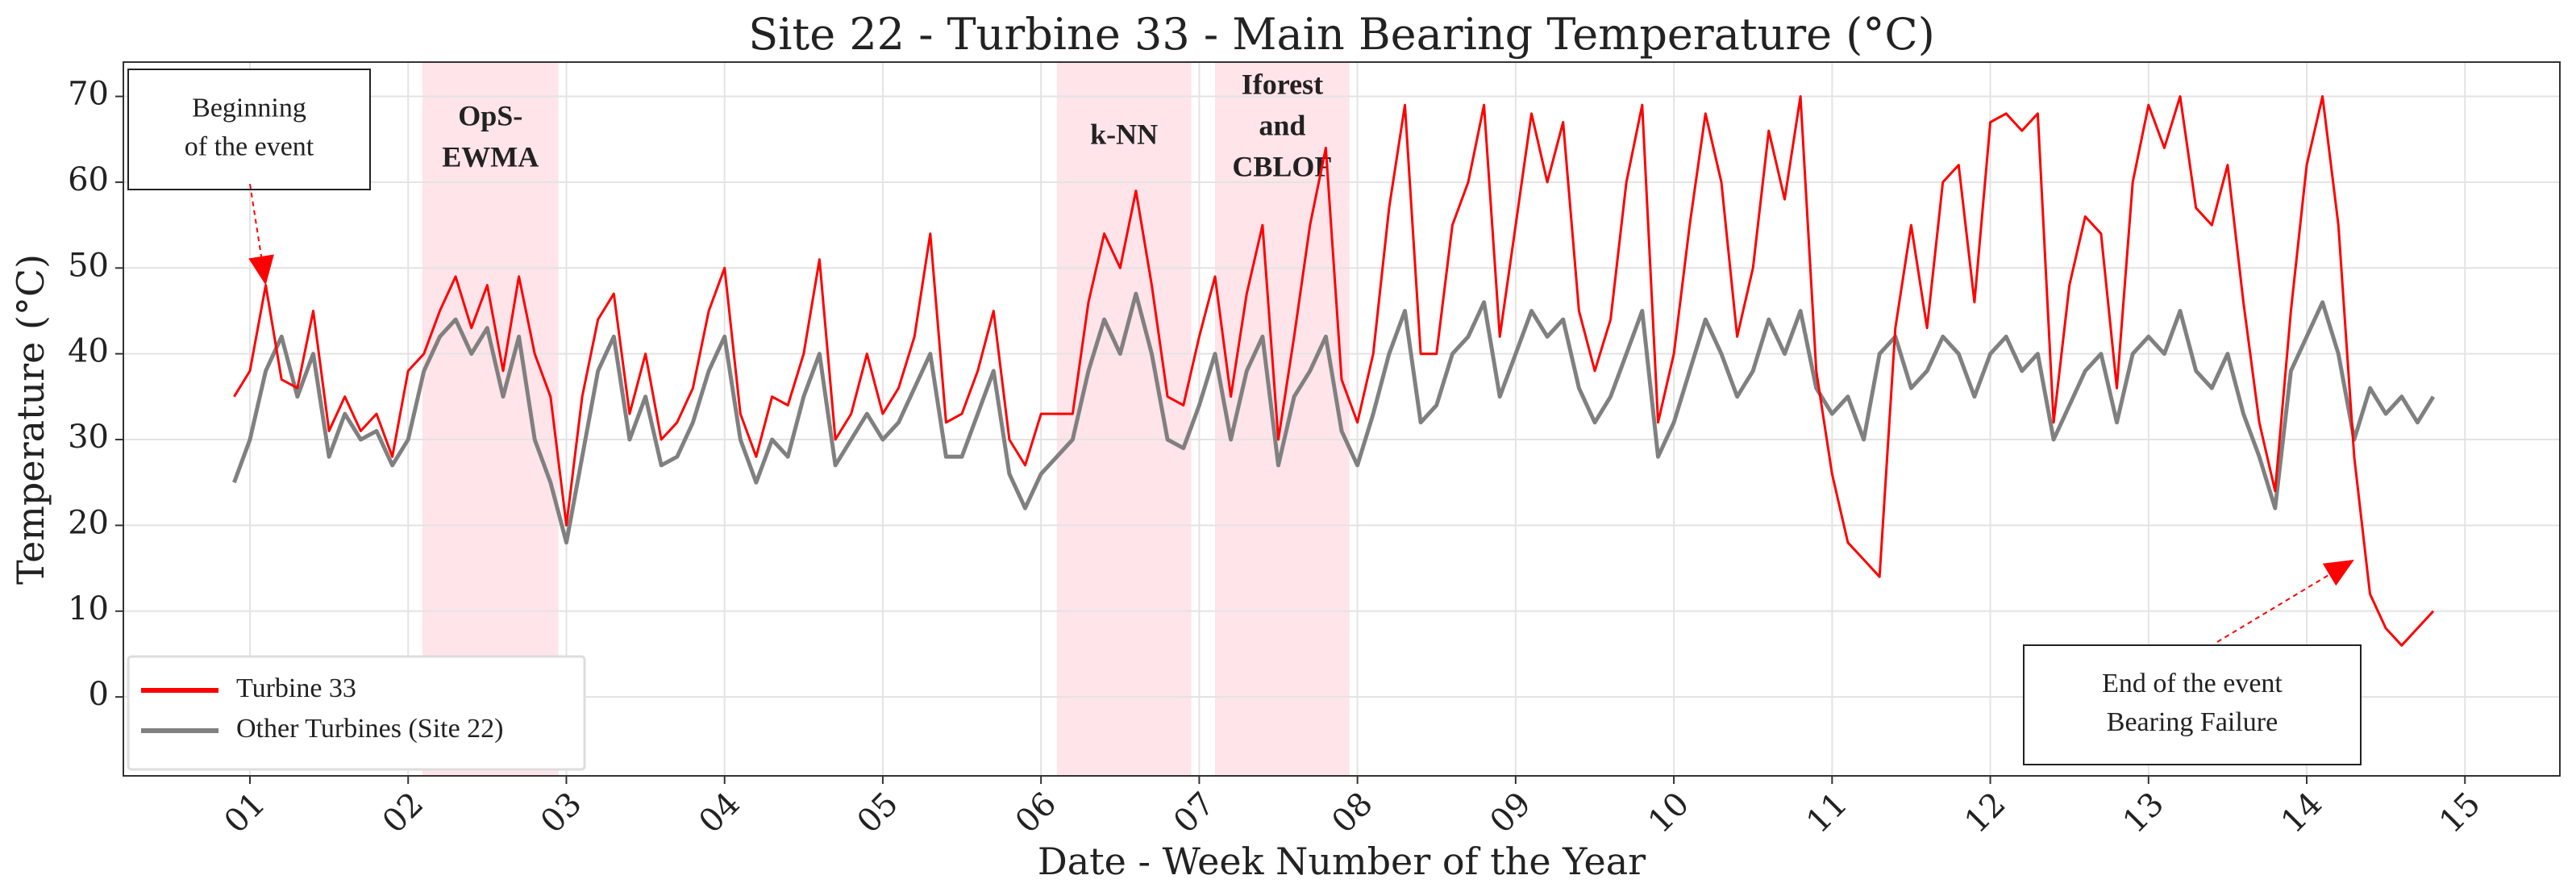 This screenshot has width=2576, height=892. Describe the element at coordinates (30, 419) in the screenshot. I see `y-axis-label: Temperature (°C)` at that location.